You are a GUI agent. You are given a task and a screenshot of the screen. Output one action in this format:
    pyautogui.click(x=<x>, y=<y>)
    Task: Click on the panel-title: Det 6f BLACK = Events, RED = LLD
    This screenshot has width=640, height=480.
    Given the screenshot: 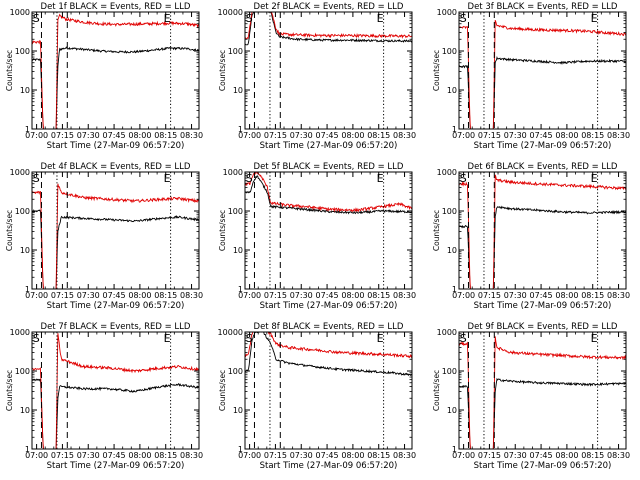 What is the action you would take?
    pyautogui.click(x=543, y=167)
    